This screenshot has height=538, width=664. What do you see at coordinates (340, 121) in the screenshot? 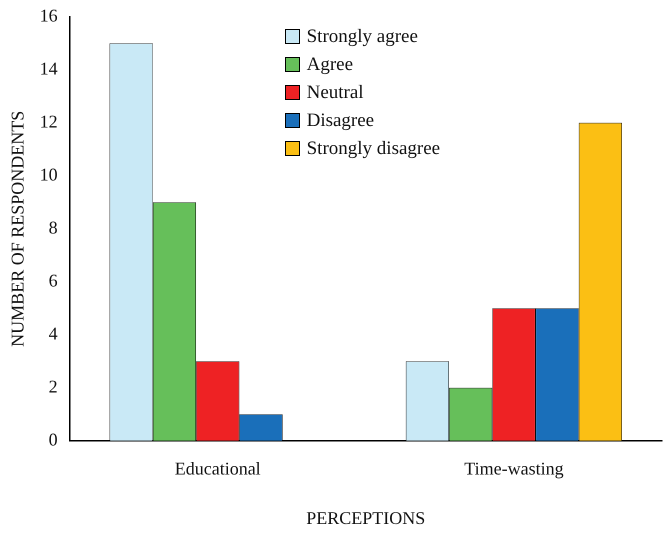
I see `legend-label: Disagree` at bounding box center [340, 121].